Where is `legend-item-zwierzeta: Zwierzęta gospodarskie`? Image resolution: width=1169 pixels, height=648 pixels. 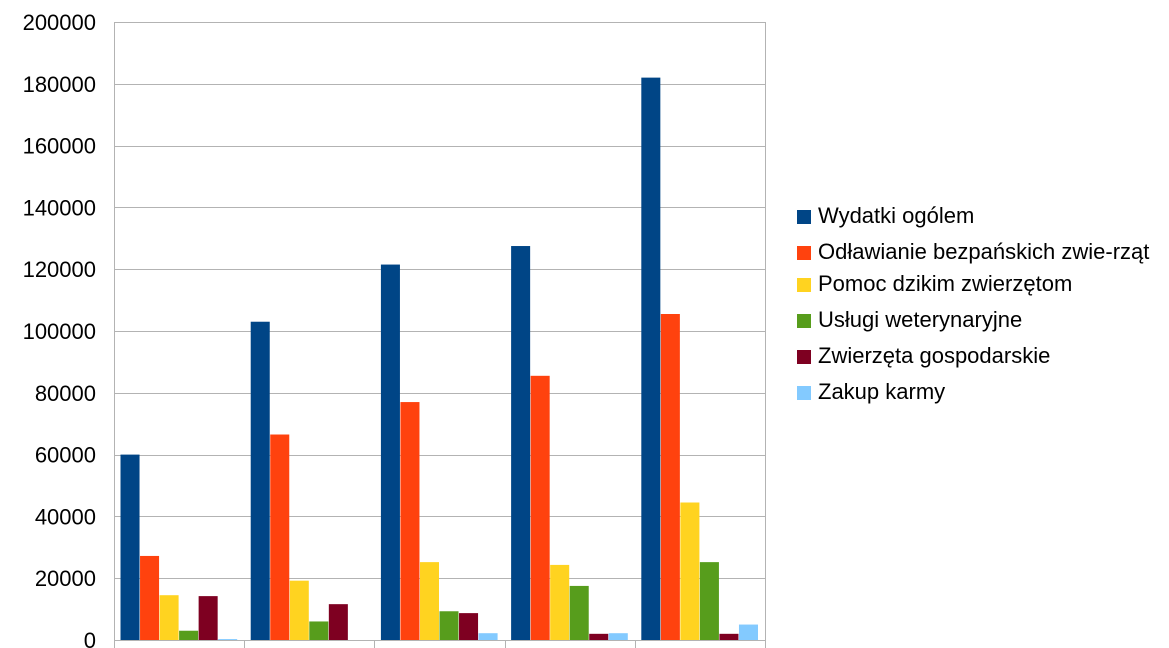 legend-item-zwierzeta: Zwierzęta gospodarskie is located at coordinates (982, 356).